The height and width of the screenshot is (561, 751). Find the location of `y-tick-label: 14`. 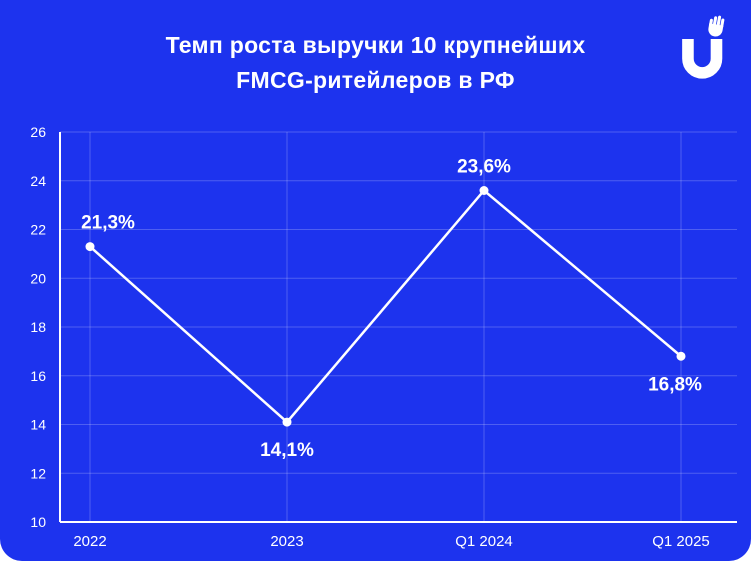

y-tick-label: 14 is located at coordinates (38, 425).